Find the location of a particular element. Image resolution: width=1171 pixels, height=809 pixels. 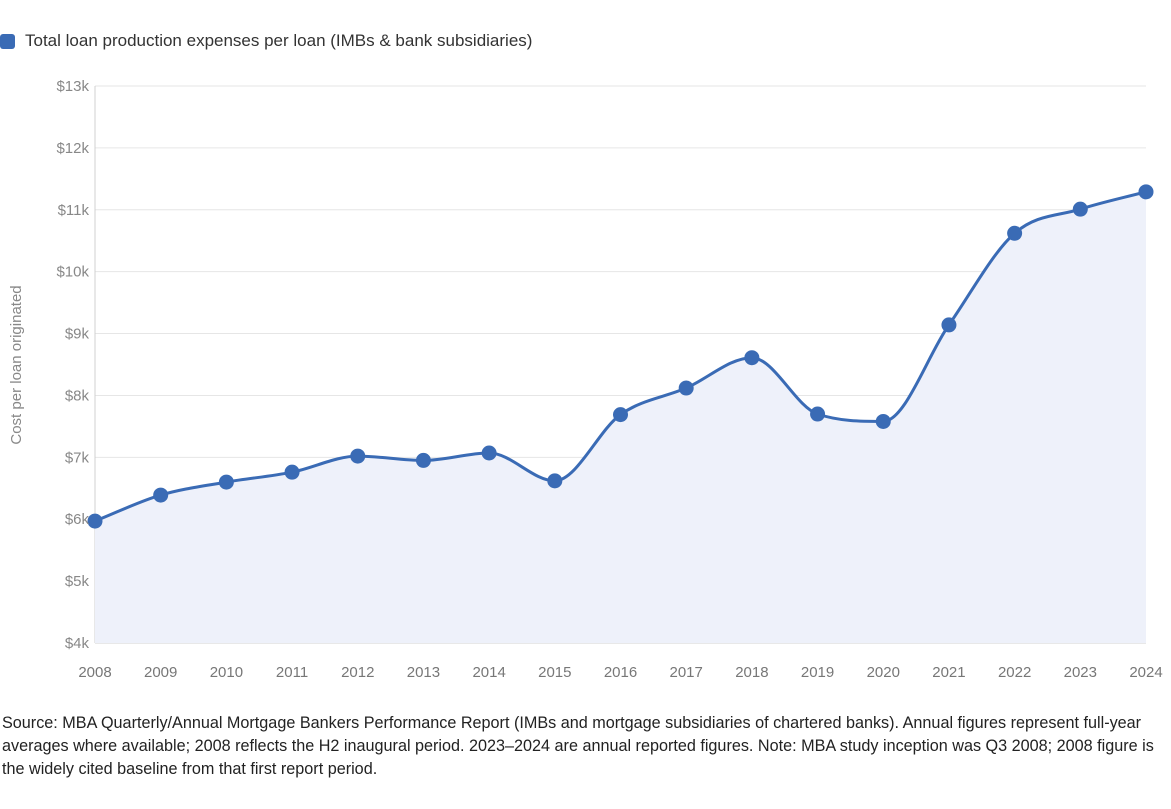

x-tick-label: 2014 is located at coordinates (488, 672).